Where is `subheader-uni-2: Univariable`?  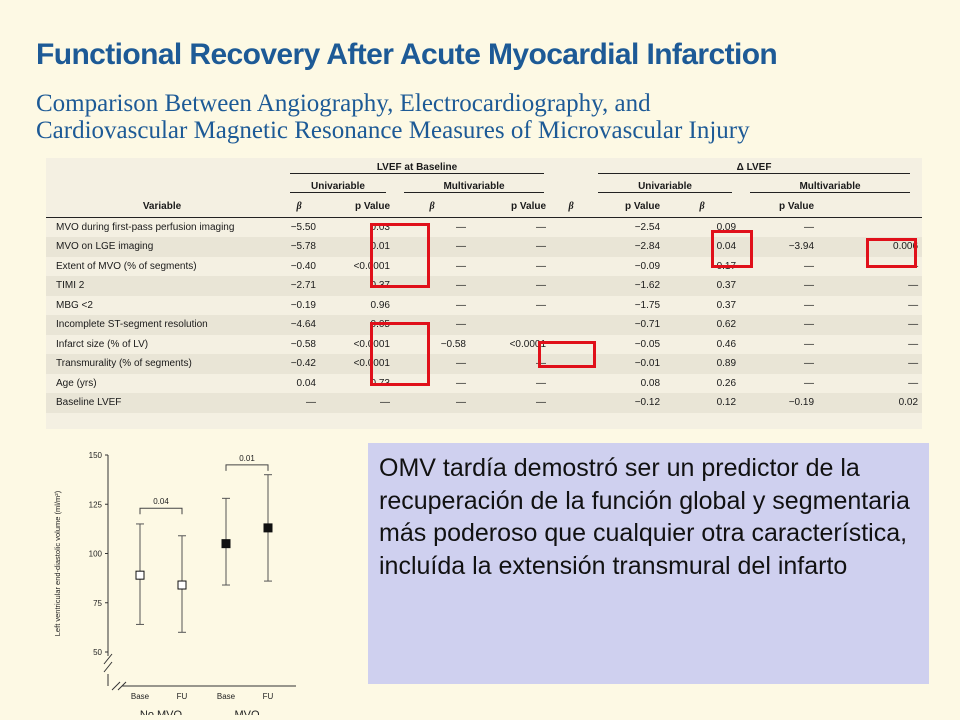
subheader-uni-2: Univariable is located at coordinates (666, 188).